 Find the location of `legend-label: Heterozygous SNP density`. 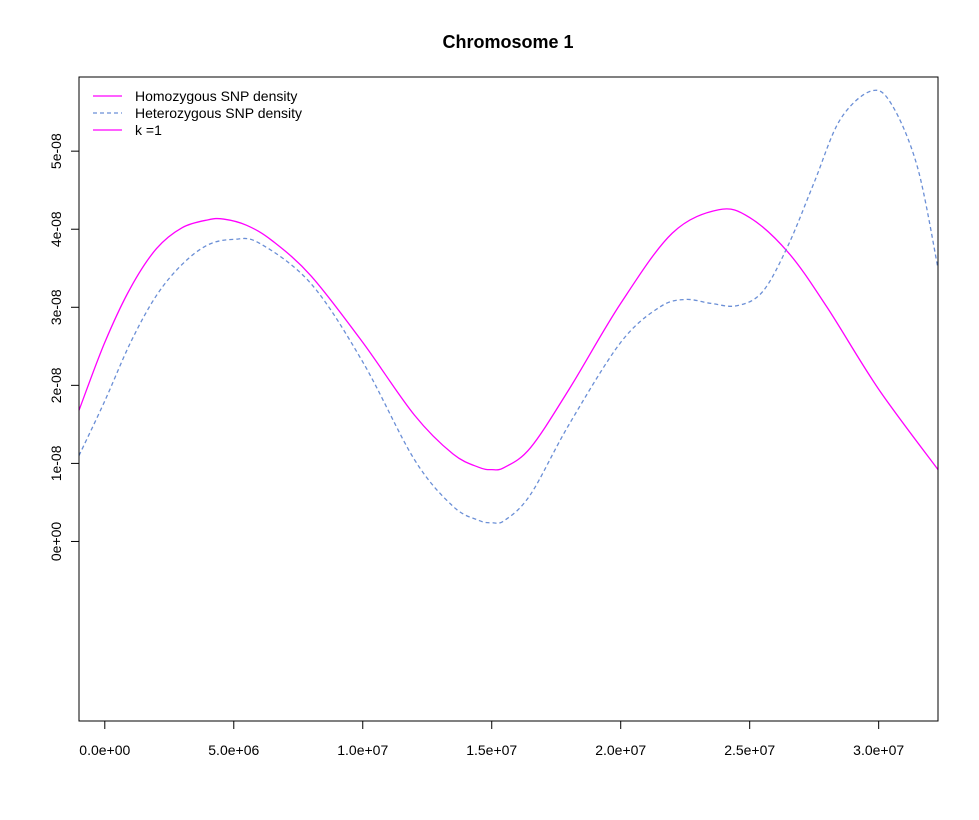

legend-label: Heterozygous SNP density is located at coordinates (218, 113).